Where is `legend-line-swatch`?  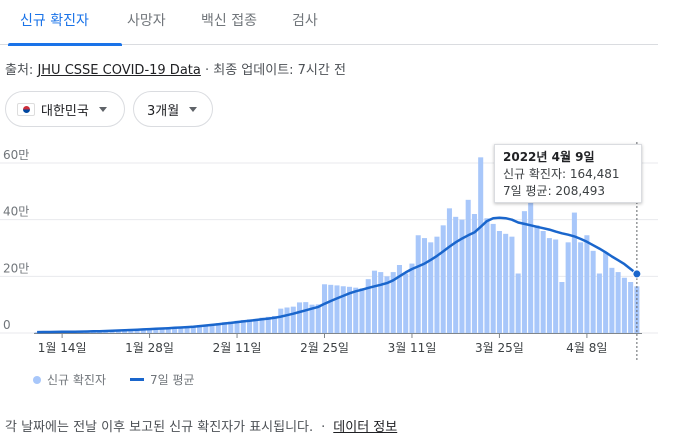 legend-line-swatch is located at coordinates (137, 379).